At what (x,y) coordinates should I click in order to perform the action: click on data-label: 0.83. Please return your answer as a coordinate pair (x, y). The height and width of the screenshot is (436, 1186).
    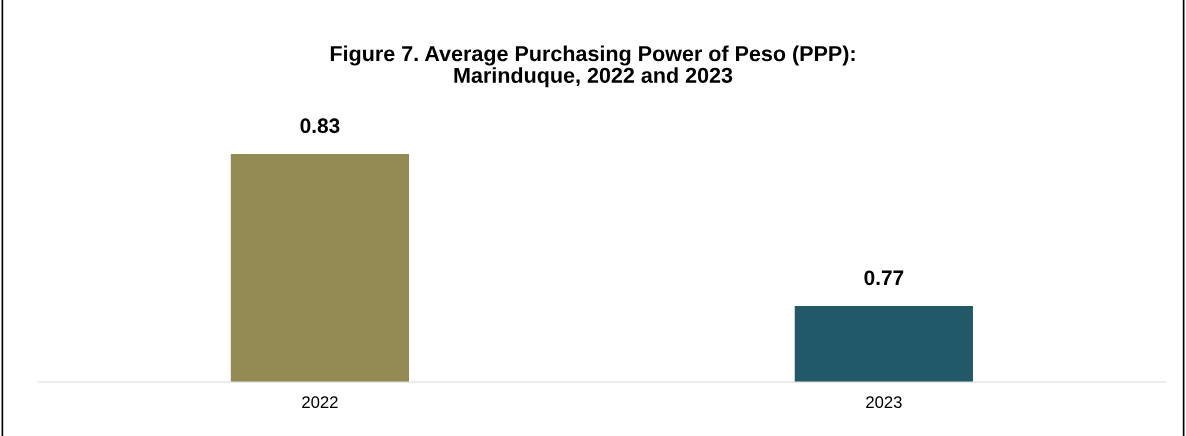
    Looking at the image, I should click on (320, 126).